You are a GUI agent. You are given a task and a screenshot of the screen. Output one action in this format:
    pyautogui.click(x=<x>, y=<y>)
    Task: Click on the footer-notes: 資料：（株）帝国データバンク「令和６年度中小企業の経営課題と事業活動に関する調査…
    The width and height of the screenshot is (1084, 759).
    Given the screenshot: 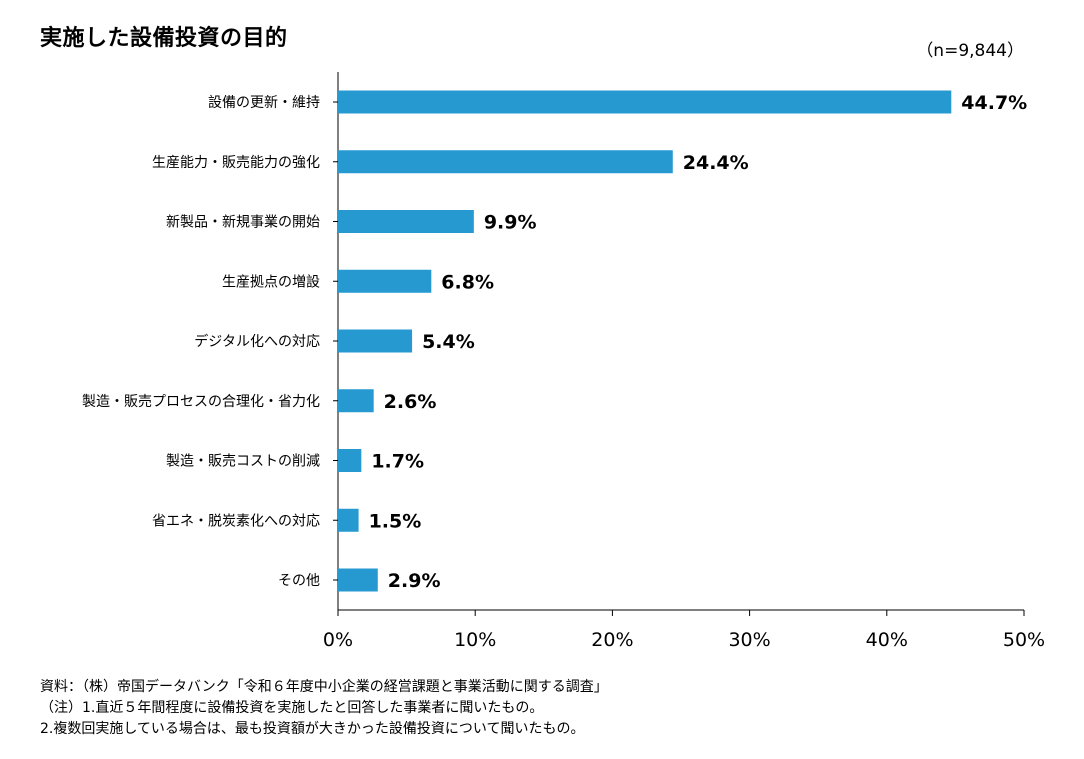 What is the action you would take?
    pyautogui.click(x=324, y=708)
    